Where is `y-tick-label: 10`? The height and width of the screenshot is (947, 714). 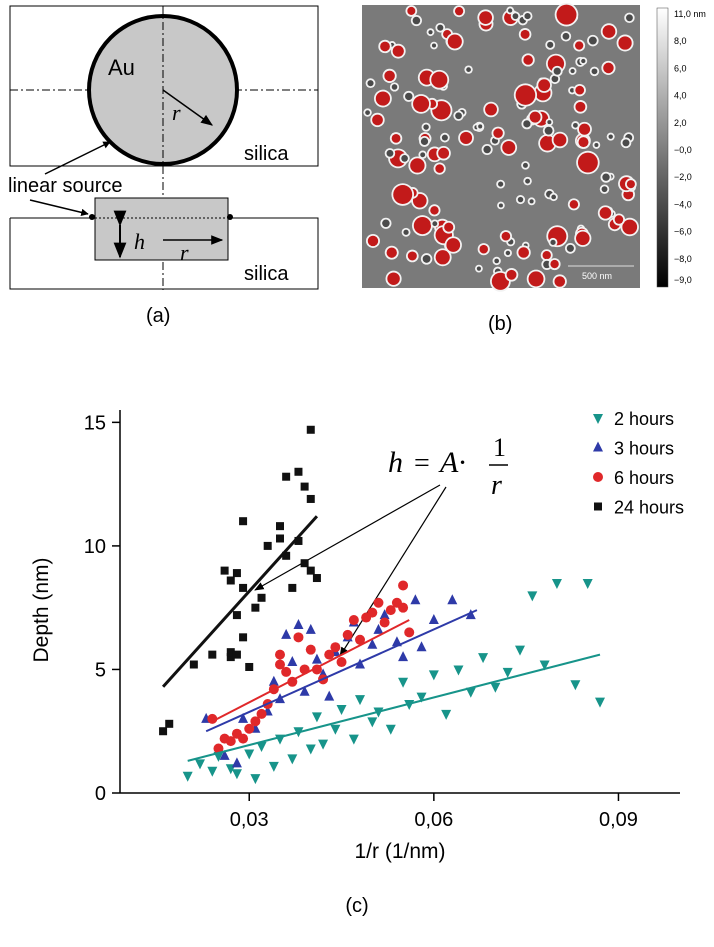
y-tick-label: 10 is located at coordinates (95, 547).